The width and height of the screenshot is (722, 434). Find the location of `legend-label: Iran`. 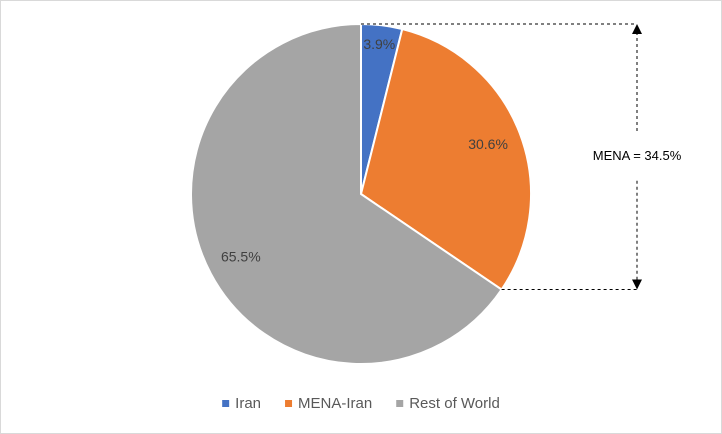

legend-label: Iran is located at coordinates (248, 403).